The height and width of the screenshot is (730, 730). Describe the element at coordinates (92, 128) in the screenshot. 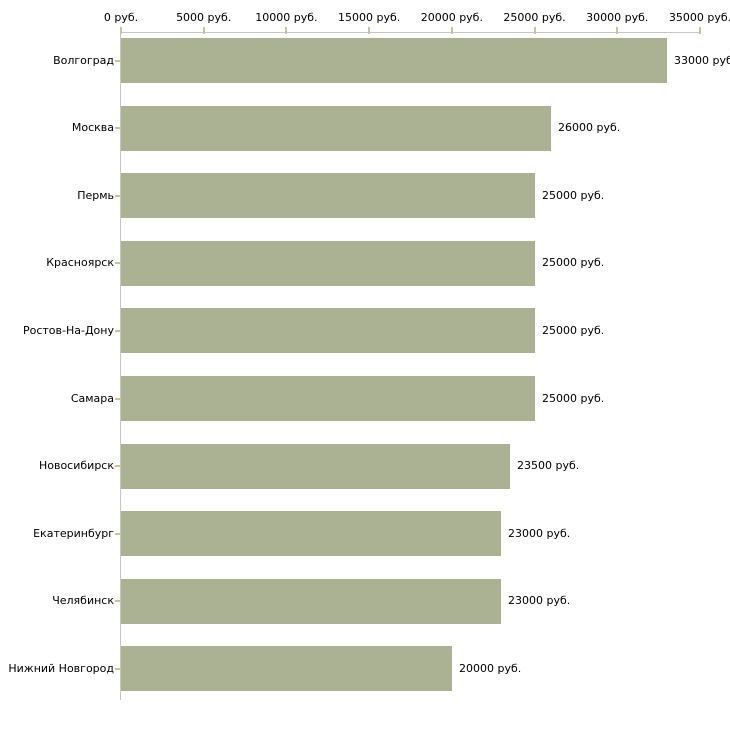

I see `category-label: Москва` at that location.